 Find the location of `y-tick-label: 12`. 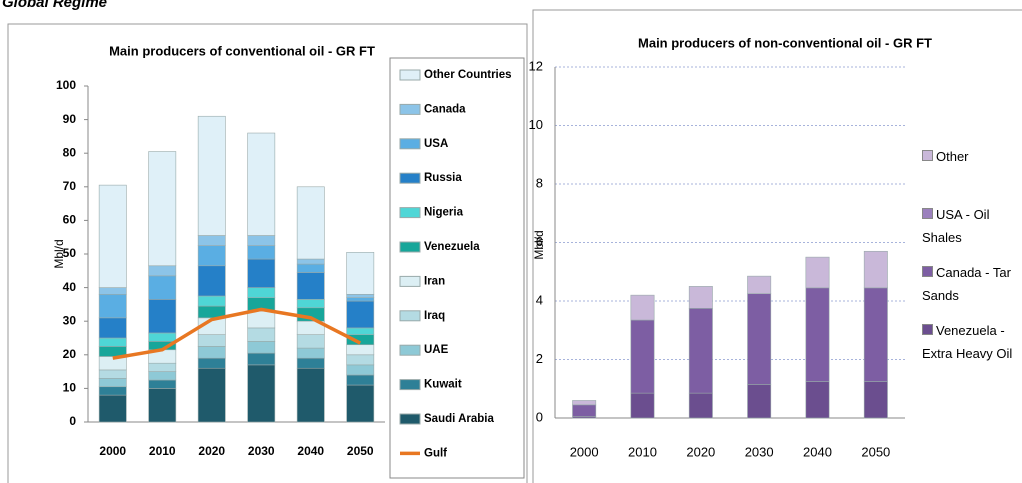

y-tick-label: 12 is located at coordinates (536, 65).